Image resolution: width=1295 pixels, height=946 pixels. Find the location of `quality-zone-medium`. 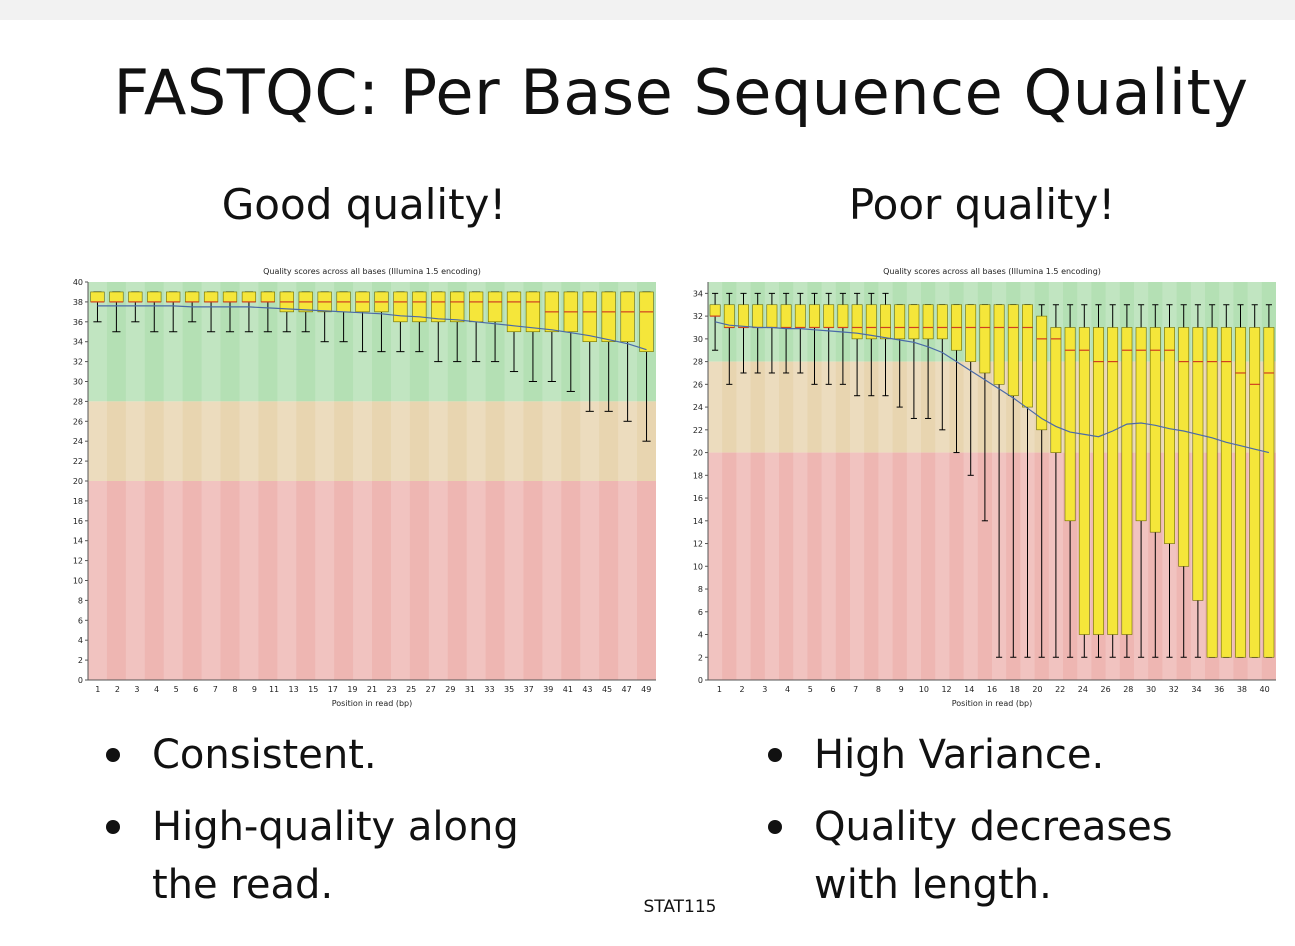

quality-zone-medium is located at coordinates (372, 441).